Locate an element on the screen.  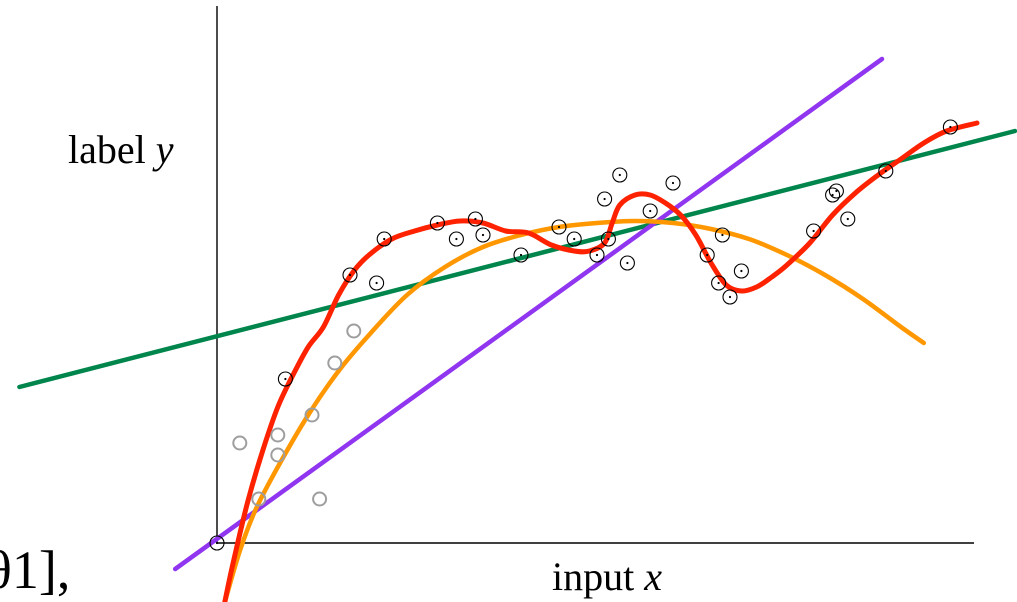
x-axis-label-prefix: input is located at coordinates (598, 576).